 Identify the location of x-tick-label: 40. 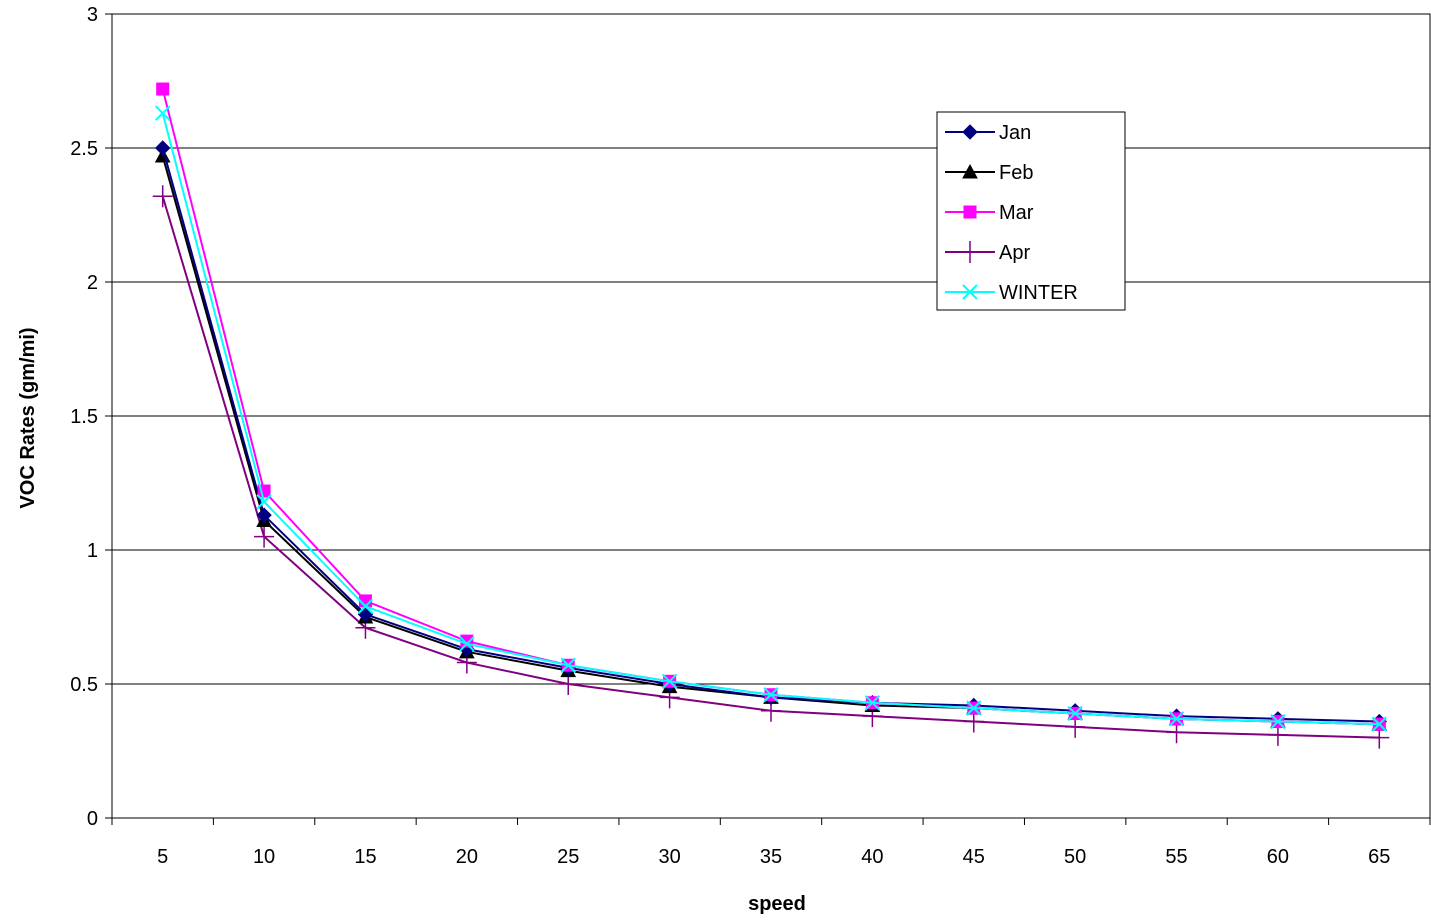
(872, 857).